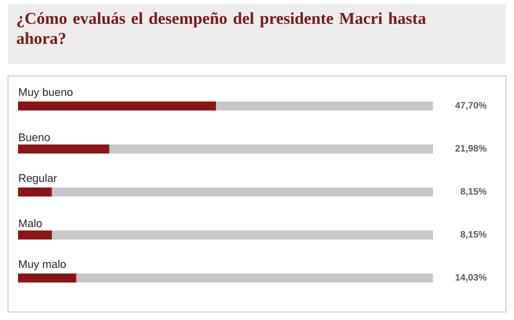  Describe the element at coordinates (471, 278) in the screenshot. I see `data-label: 14,03%` at that location.